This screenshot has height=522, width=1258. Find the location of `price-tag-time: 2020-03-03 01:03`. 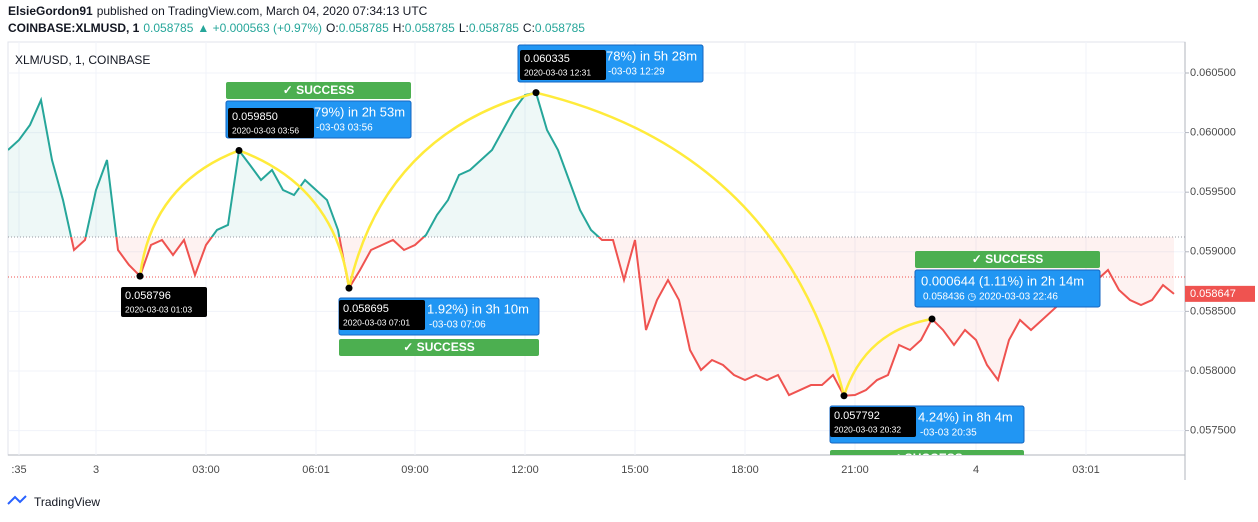

price-tag-time: 2020-03-03 01:03 is located at coordinates (158, 309).